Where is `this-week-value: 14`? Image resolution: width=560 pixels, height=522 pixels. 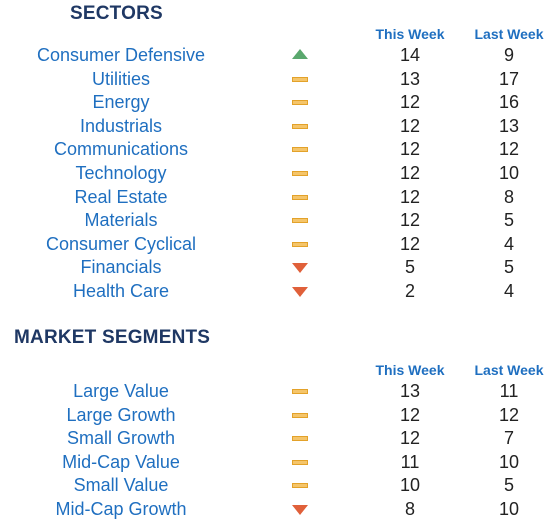
this-week-value: 14 is located at coordinates (410, 55).